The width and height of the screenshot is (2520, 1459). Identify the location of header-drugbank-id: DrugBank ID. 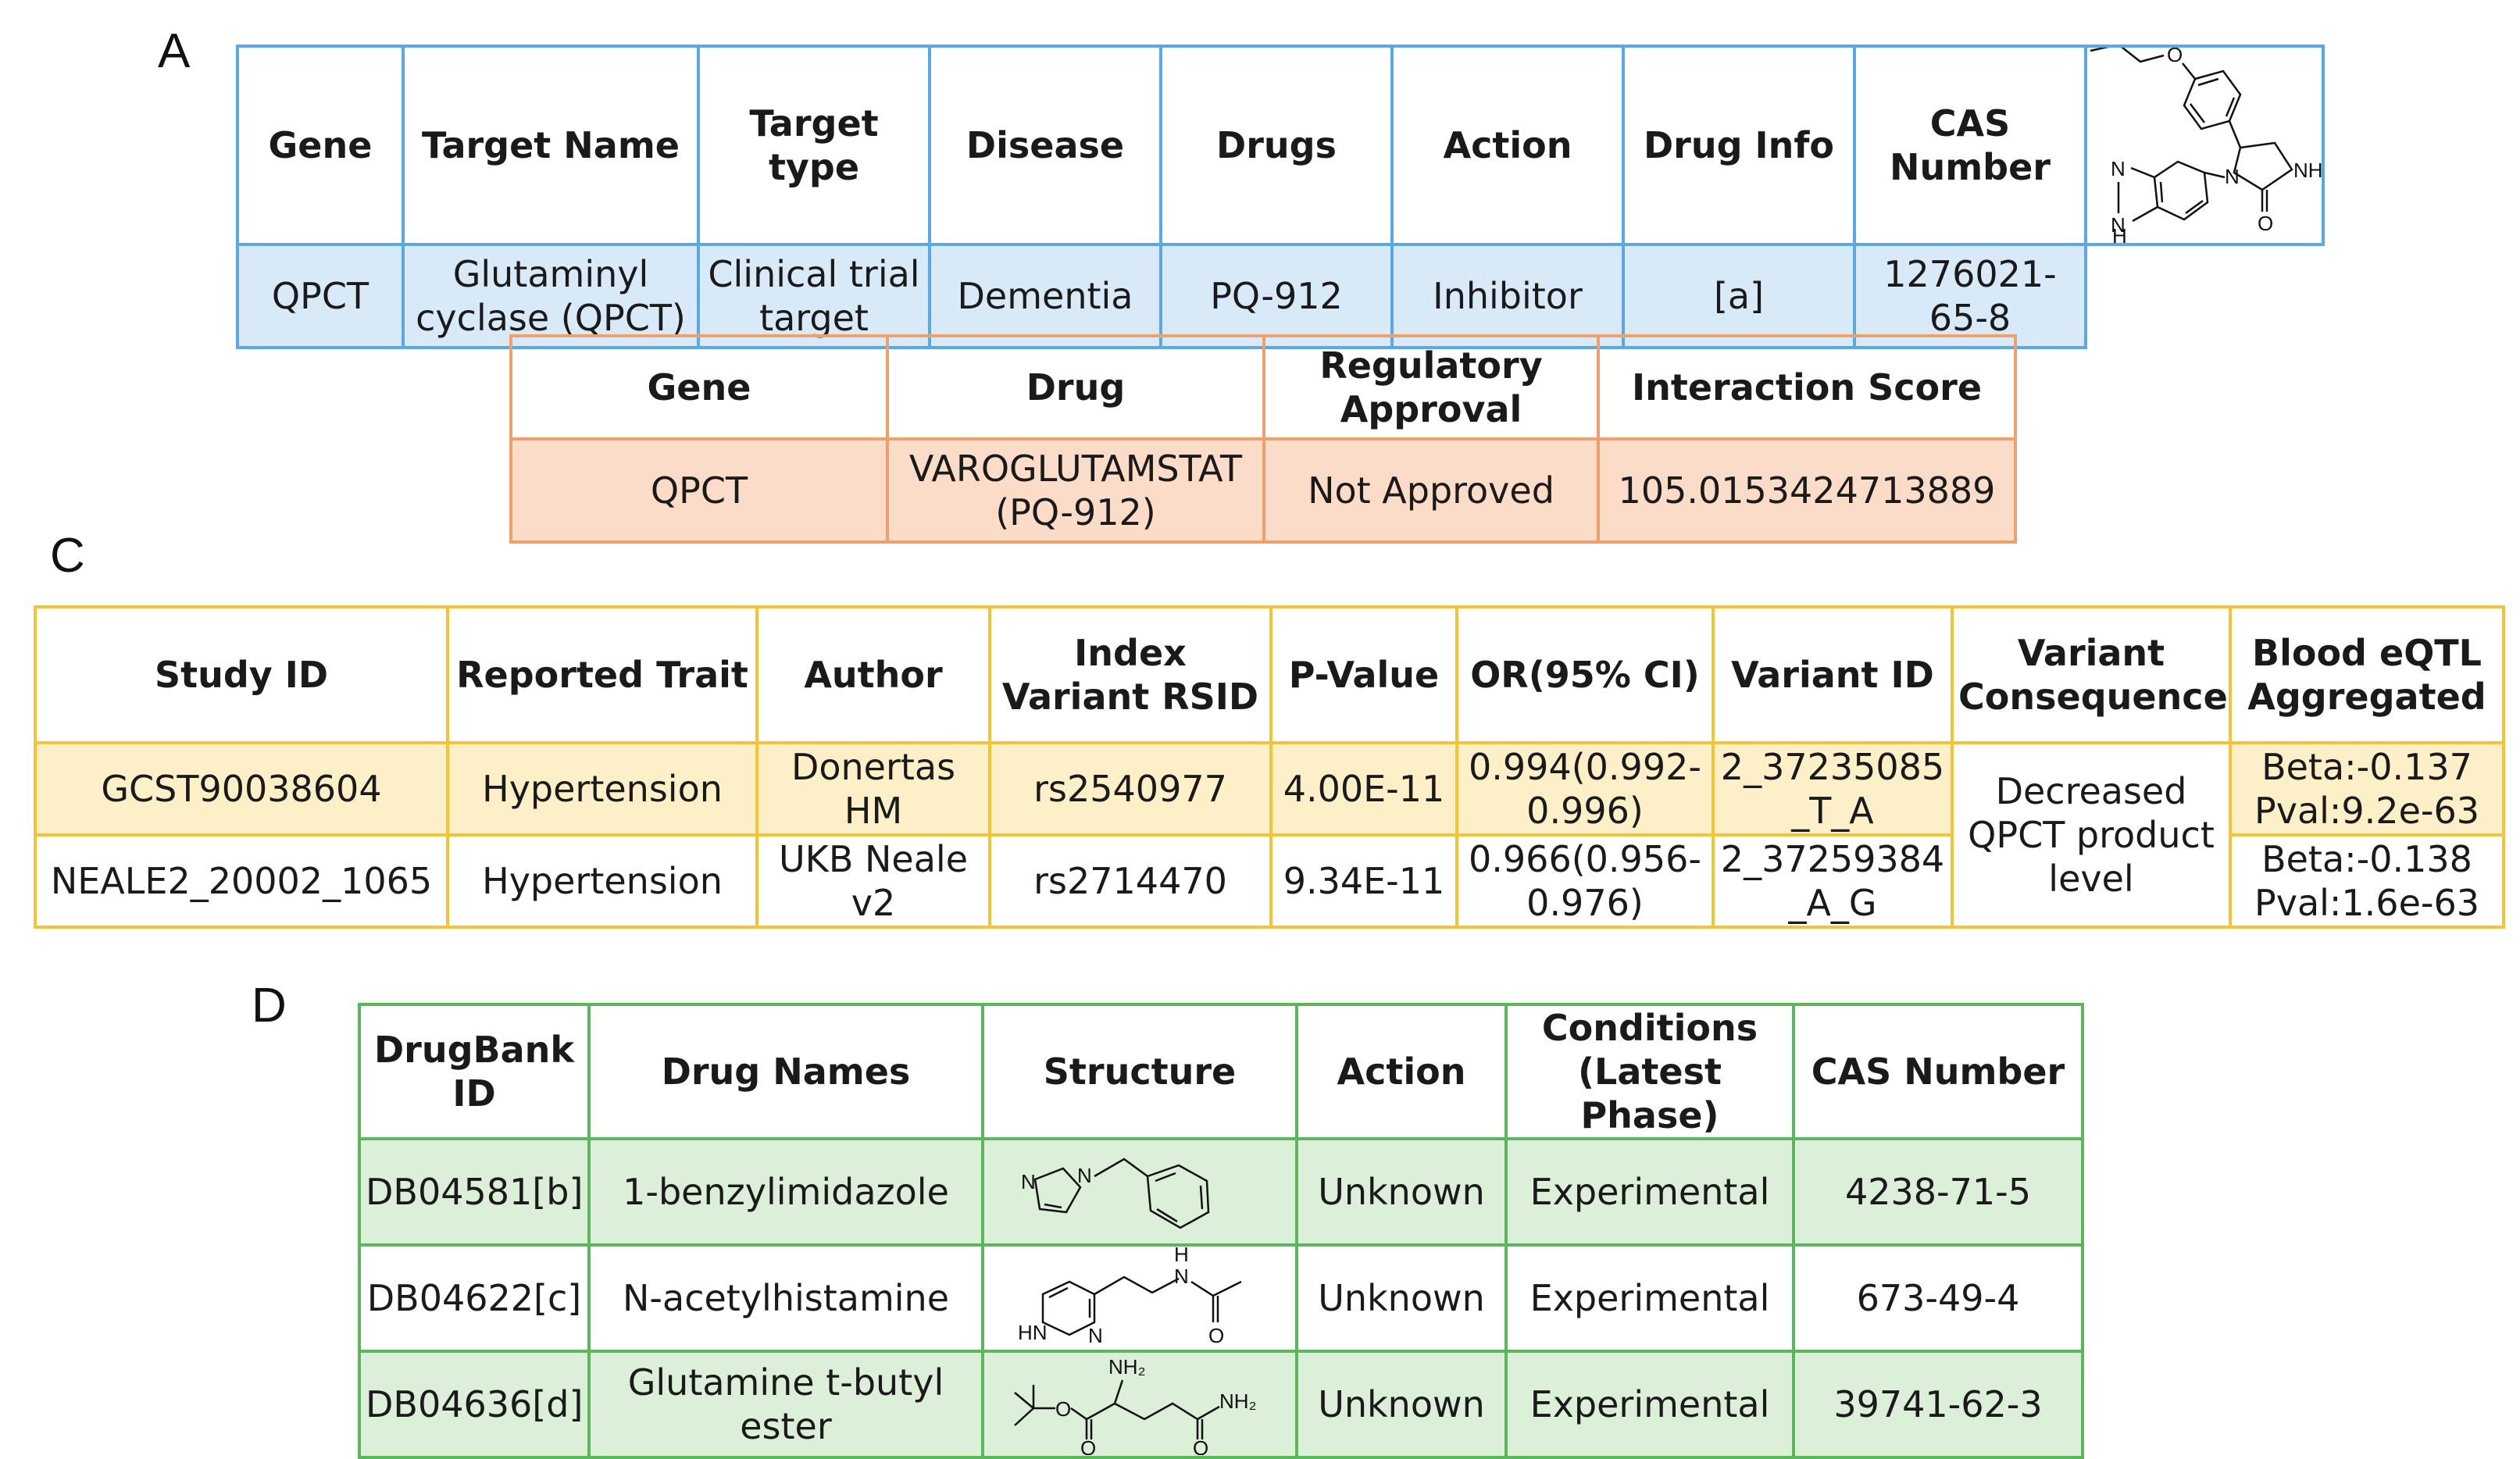
(474, 1071).